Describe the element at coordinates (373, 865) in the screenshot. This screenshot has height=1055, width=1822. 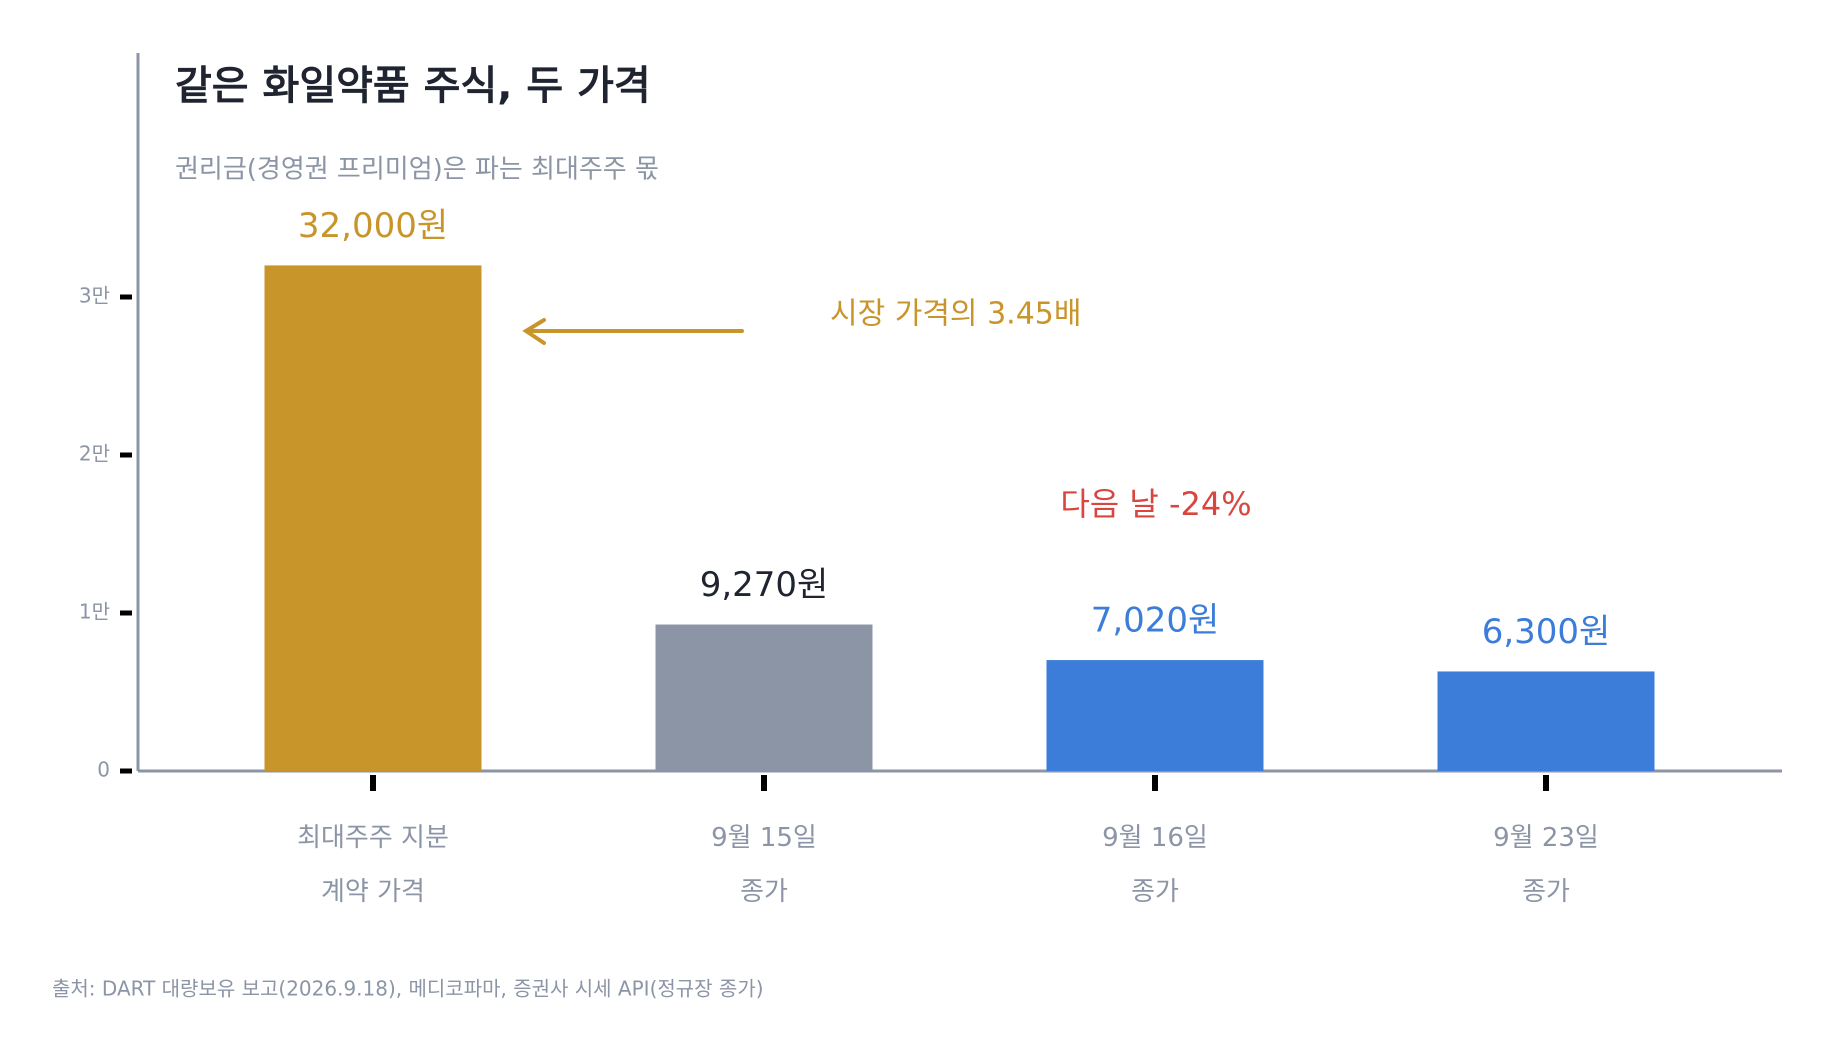
I see `x-tick-label: 최대주주 지분 계약 가격` at that location.